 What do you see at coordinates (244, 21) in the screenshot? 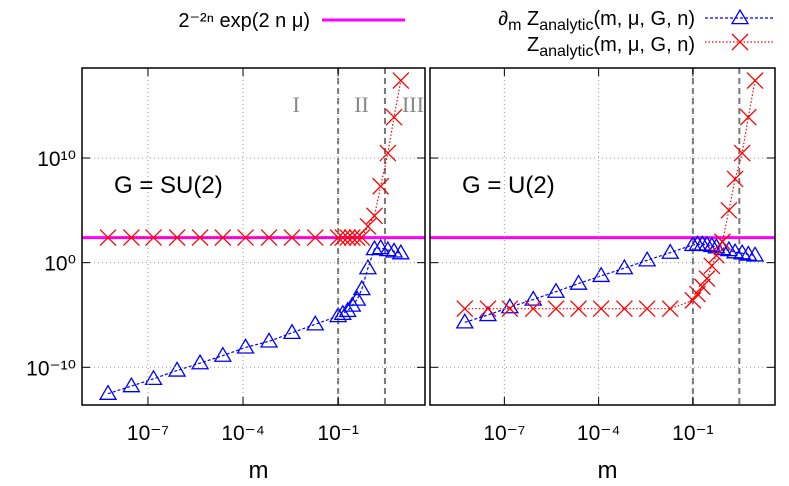
I see `legend-label: 2⁻²ⁿ exp(2 n μ)` at bounding box center [244, 21].